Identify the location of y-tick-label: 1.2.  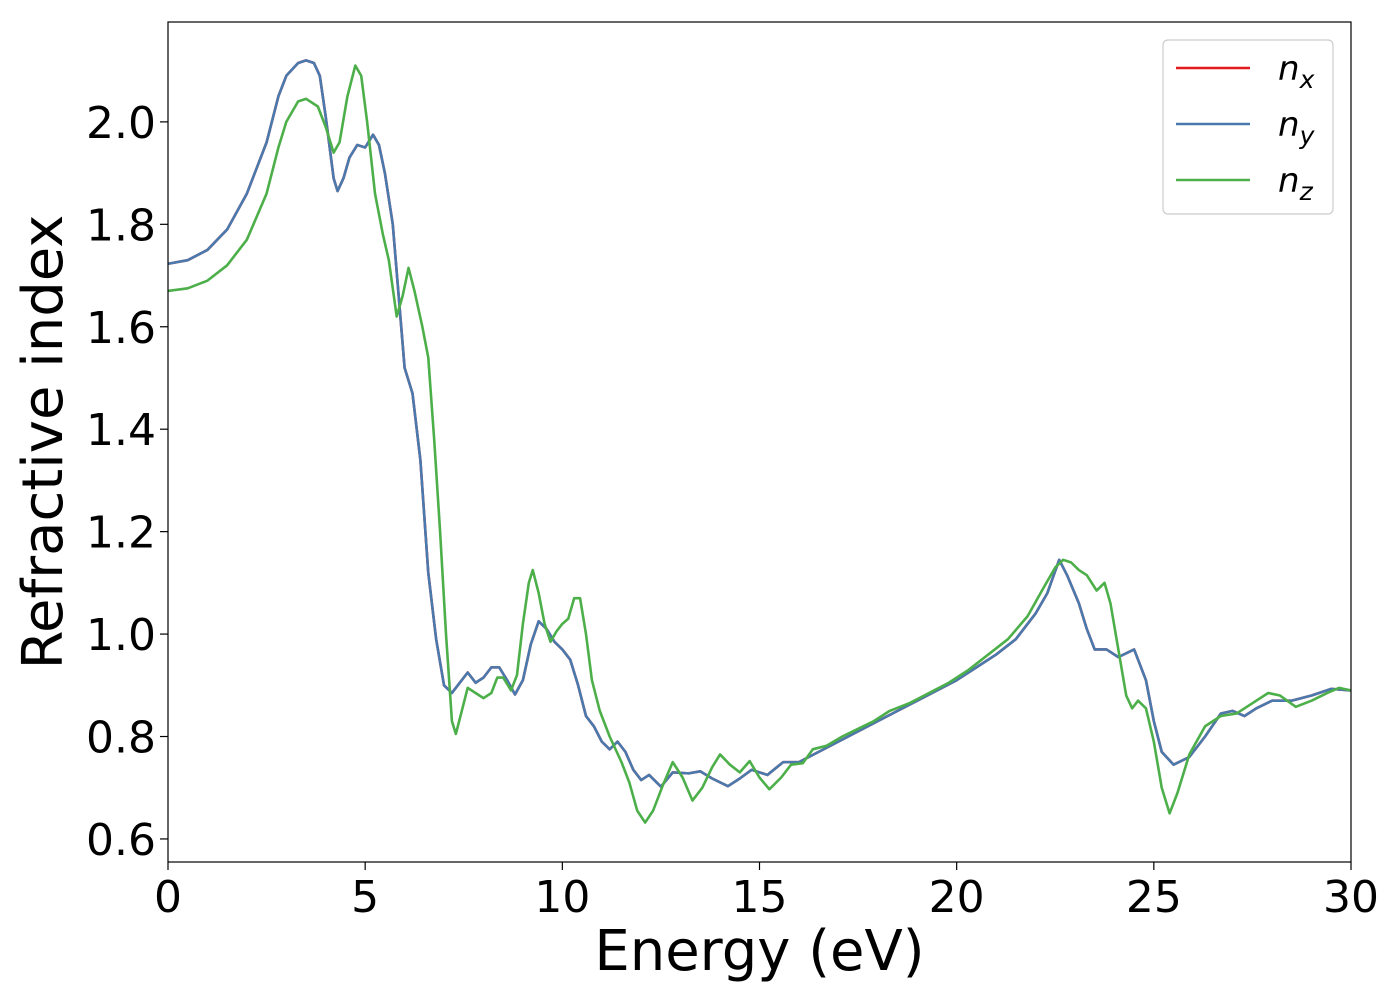
(121, 533).